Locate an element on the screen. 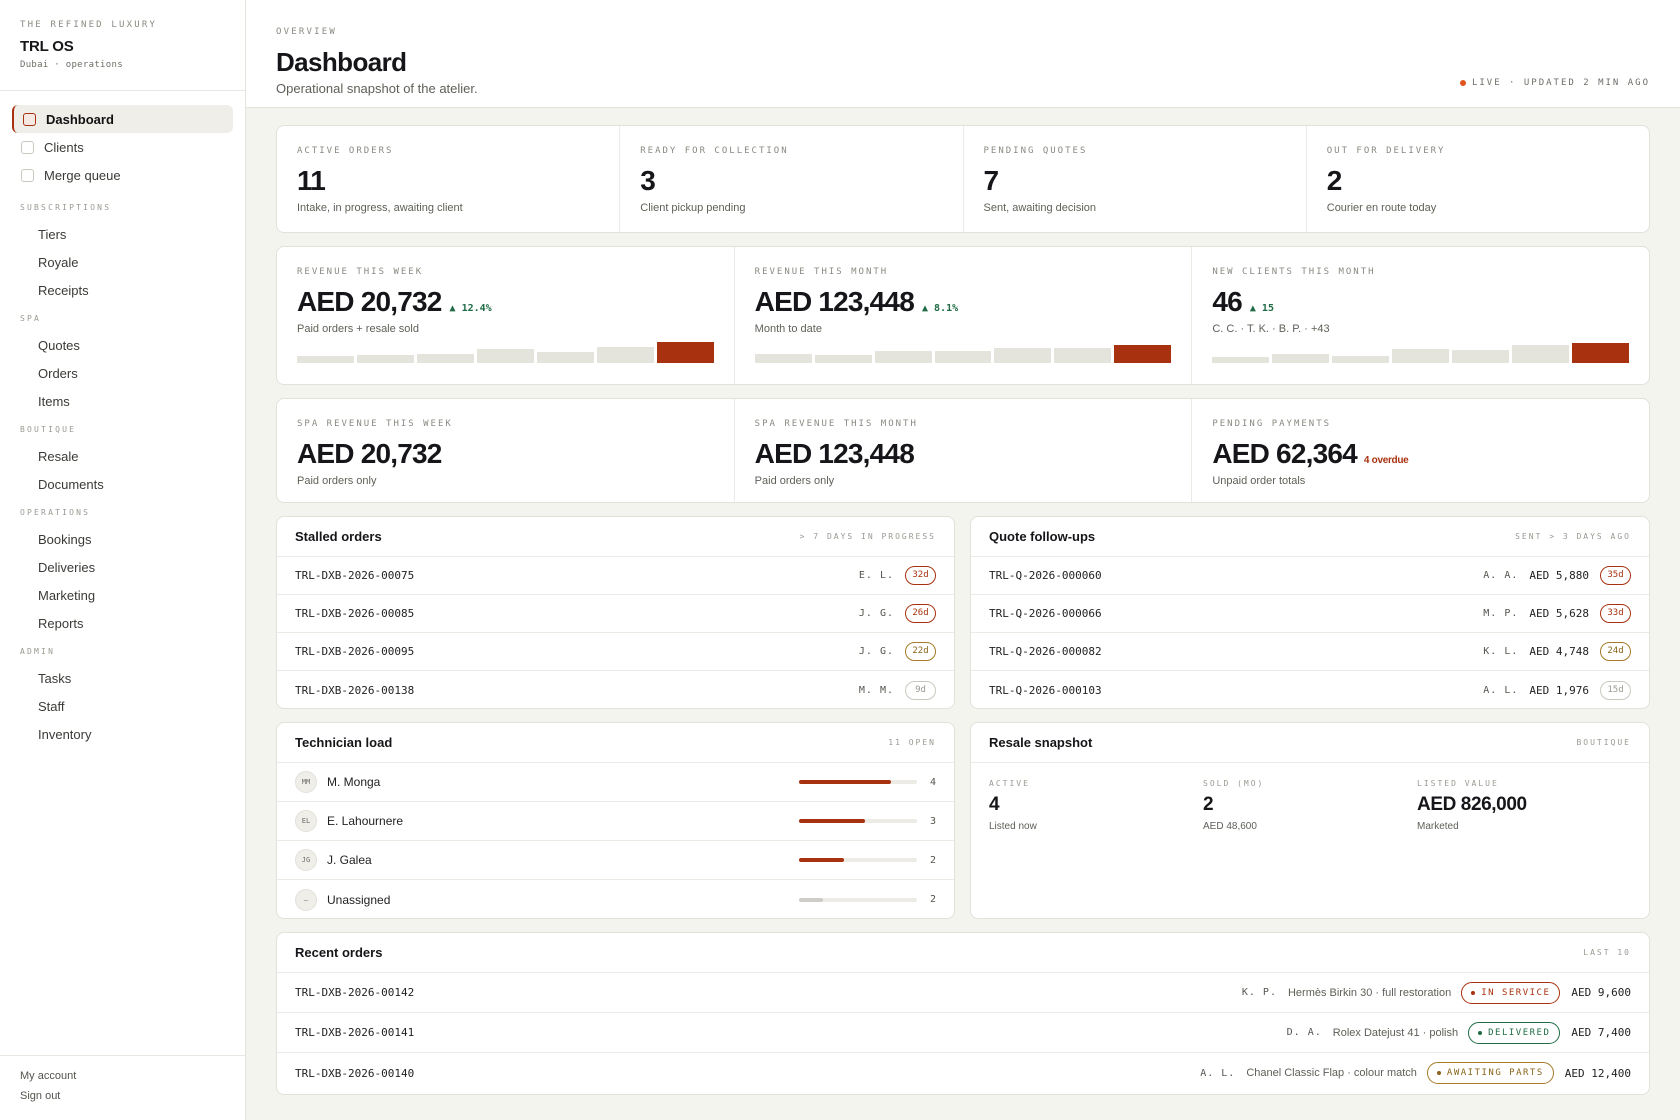 Image resolution: width=1680 pixels, height=1120 pixels. table-row: TRL-Q-2026-000103 A. L. AED 1,976 15d is located at coordinates (1310, 690).